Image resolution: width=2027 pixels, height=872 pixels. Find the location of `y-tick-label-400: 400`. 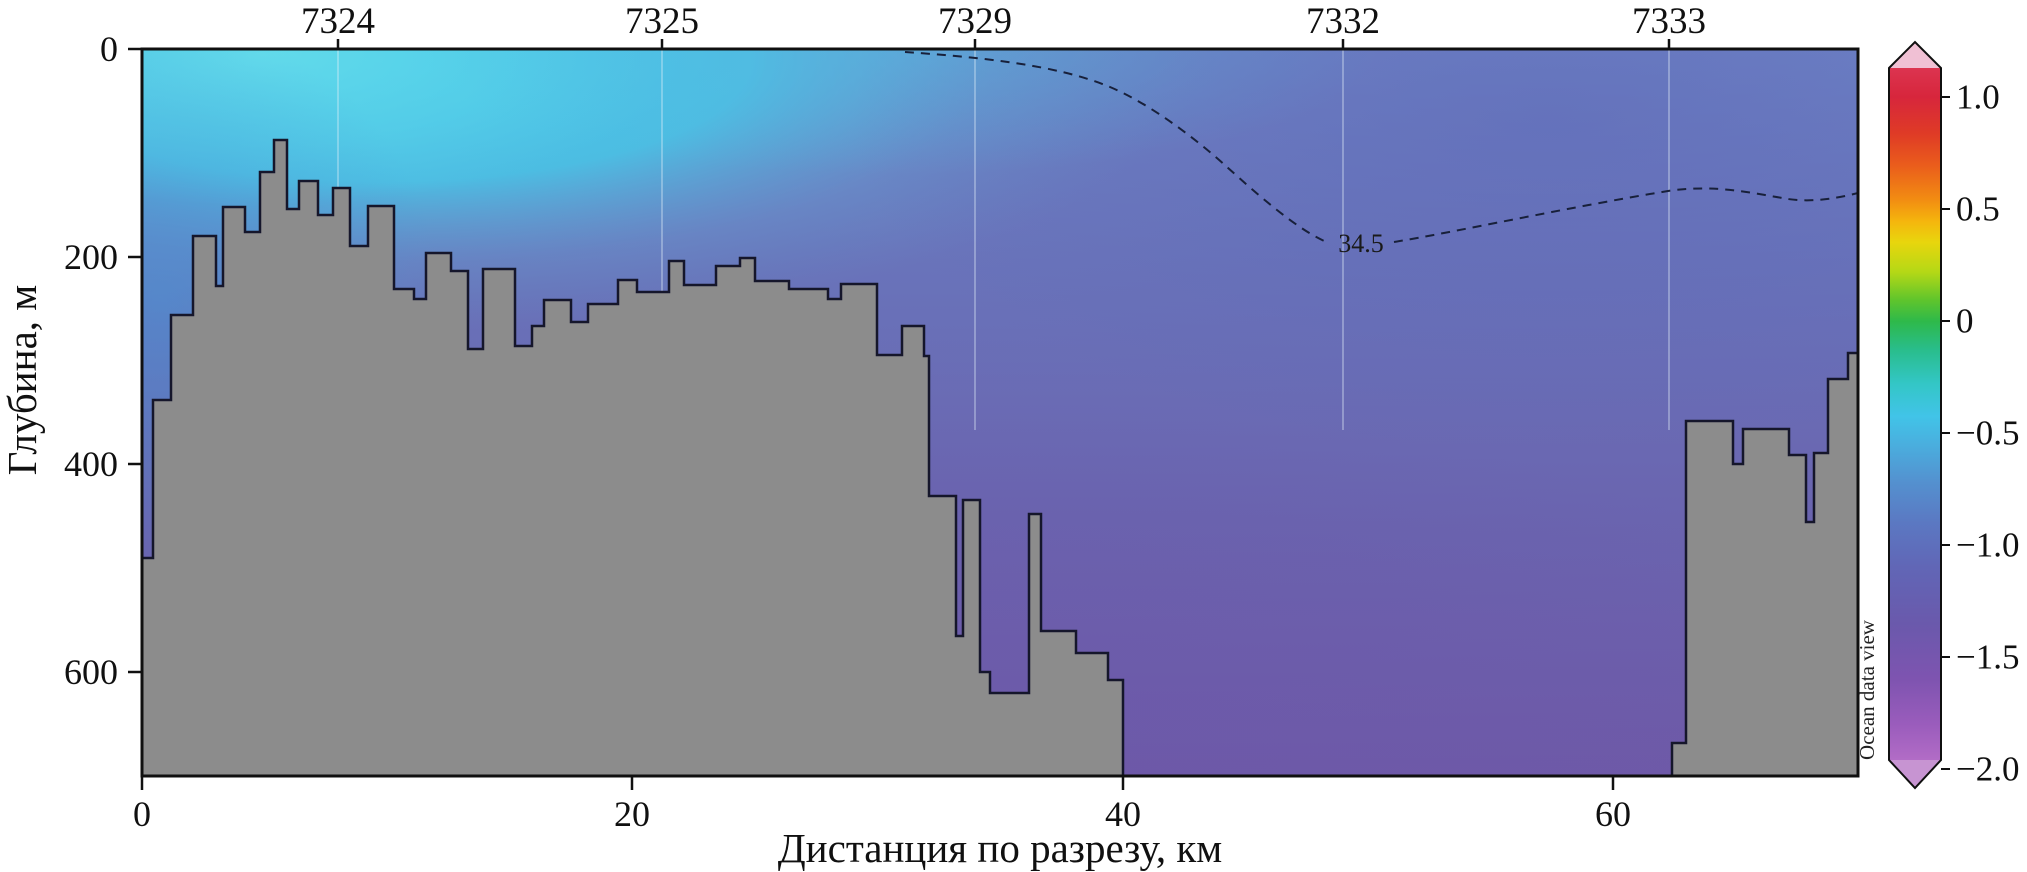

y-tick-label-400: 400 is located at coordinates (91, 464).